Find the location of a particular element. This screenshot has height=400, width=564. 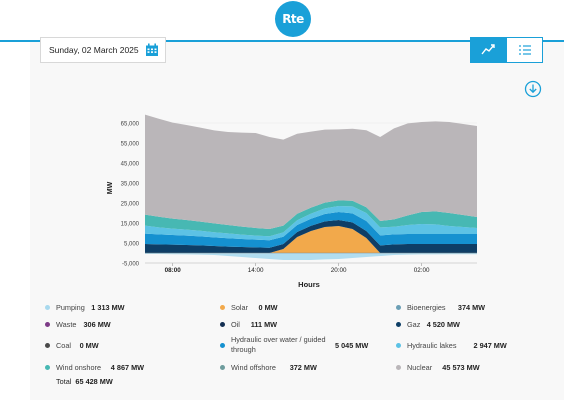

legend-item: Oil 111 MW is located at coordinates (248, 324).